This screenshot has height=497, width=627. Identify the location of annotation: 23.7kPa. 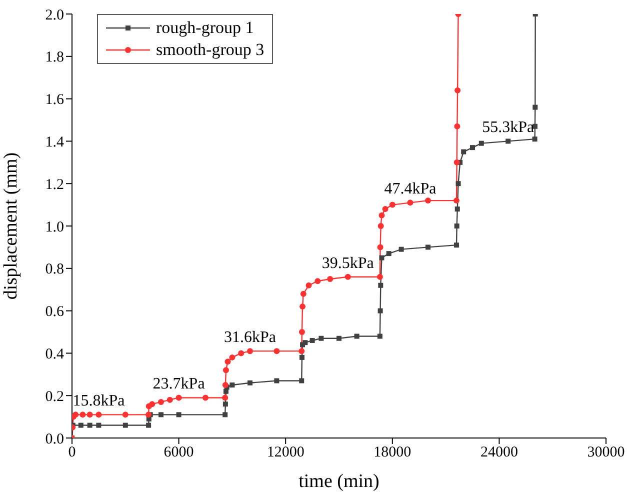
(178, 384).